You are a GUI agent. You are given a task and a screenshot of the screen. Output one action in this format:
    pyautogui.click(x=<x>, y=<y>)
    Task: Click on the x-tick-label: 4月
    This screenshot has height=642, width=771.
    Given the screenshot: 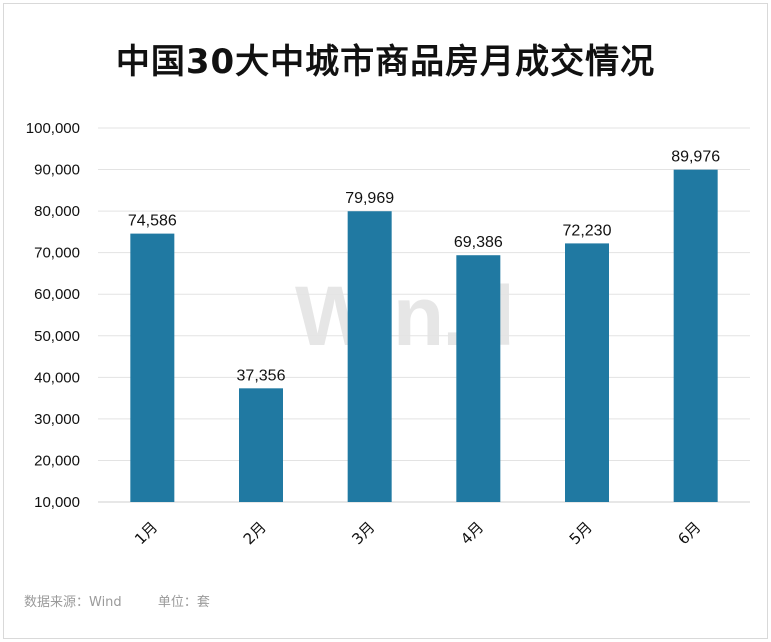 What is the action you would take?
    pyautogui.click(x=472, y=533)
    